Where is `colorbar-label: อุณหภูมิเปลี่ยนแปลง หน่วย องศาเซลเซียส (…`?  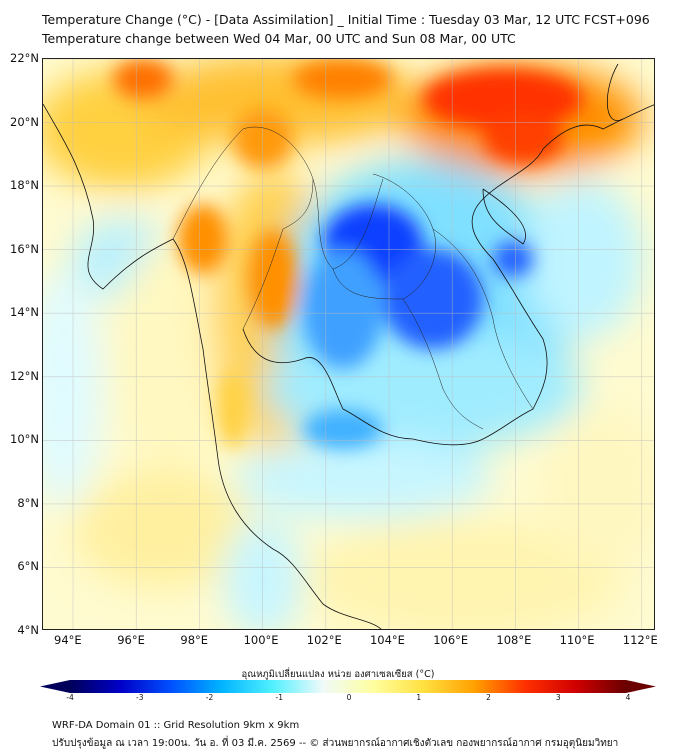 colorbar-label: อุณหภูมิเปลี่ยนแปลง หน่วย องศาเซลเซียส (… is located at coordinates (338, 674).